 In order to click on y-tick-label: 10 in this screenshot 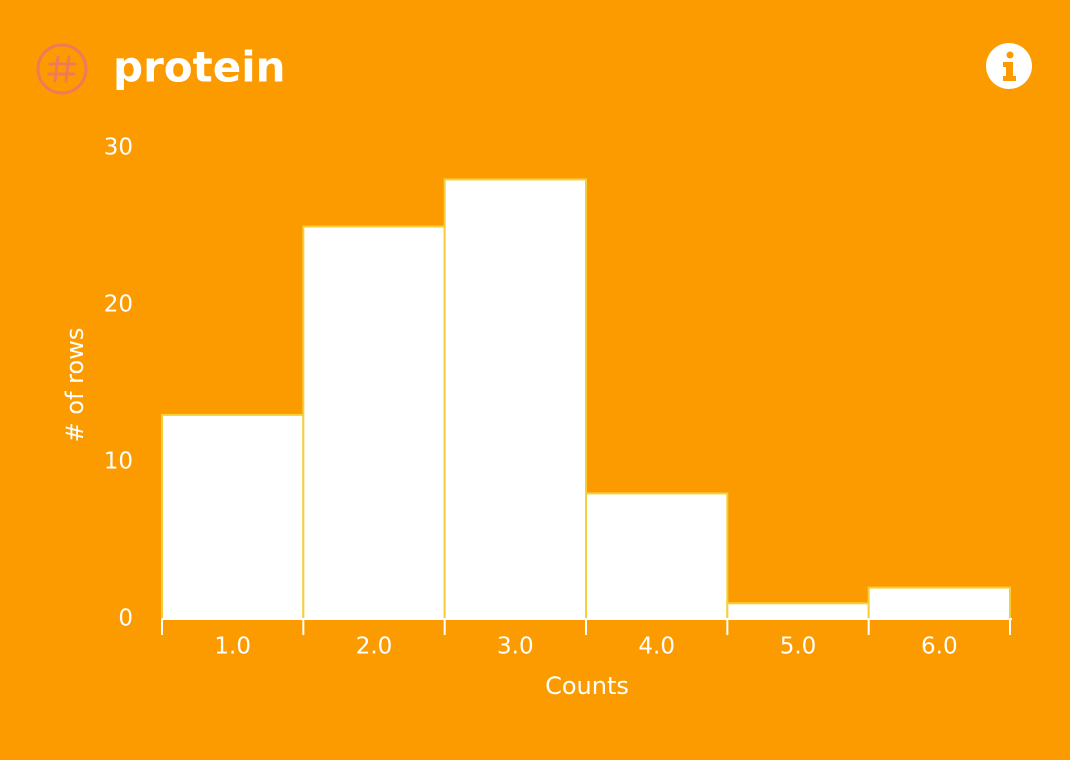, I will do `click(118, 462)`.